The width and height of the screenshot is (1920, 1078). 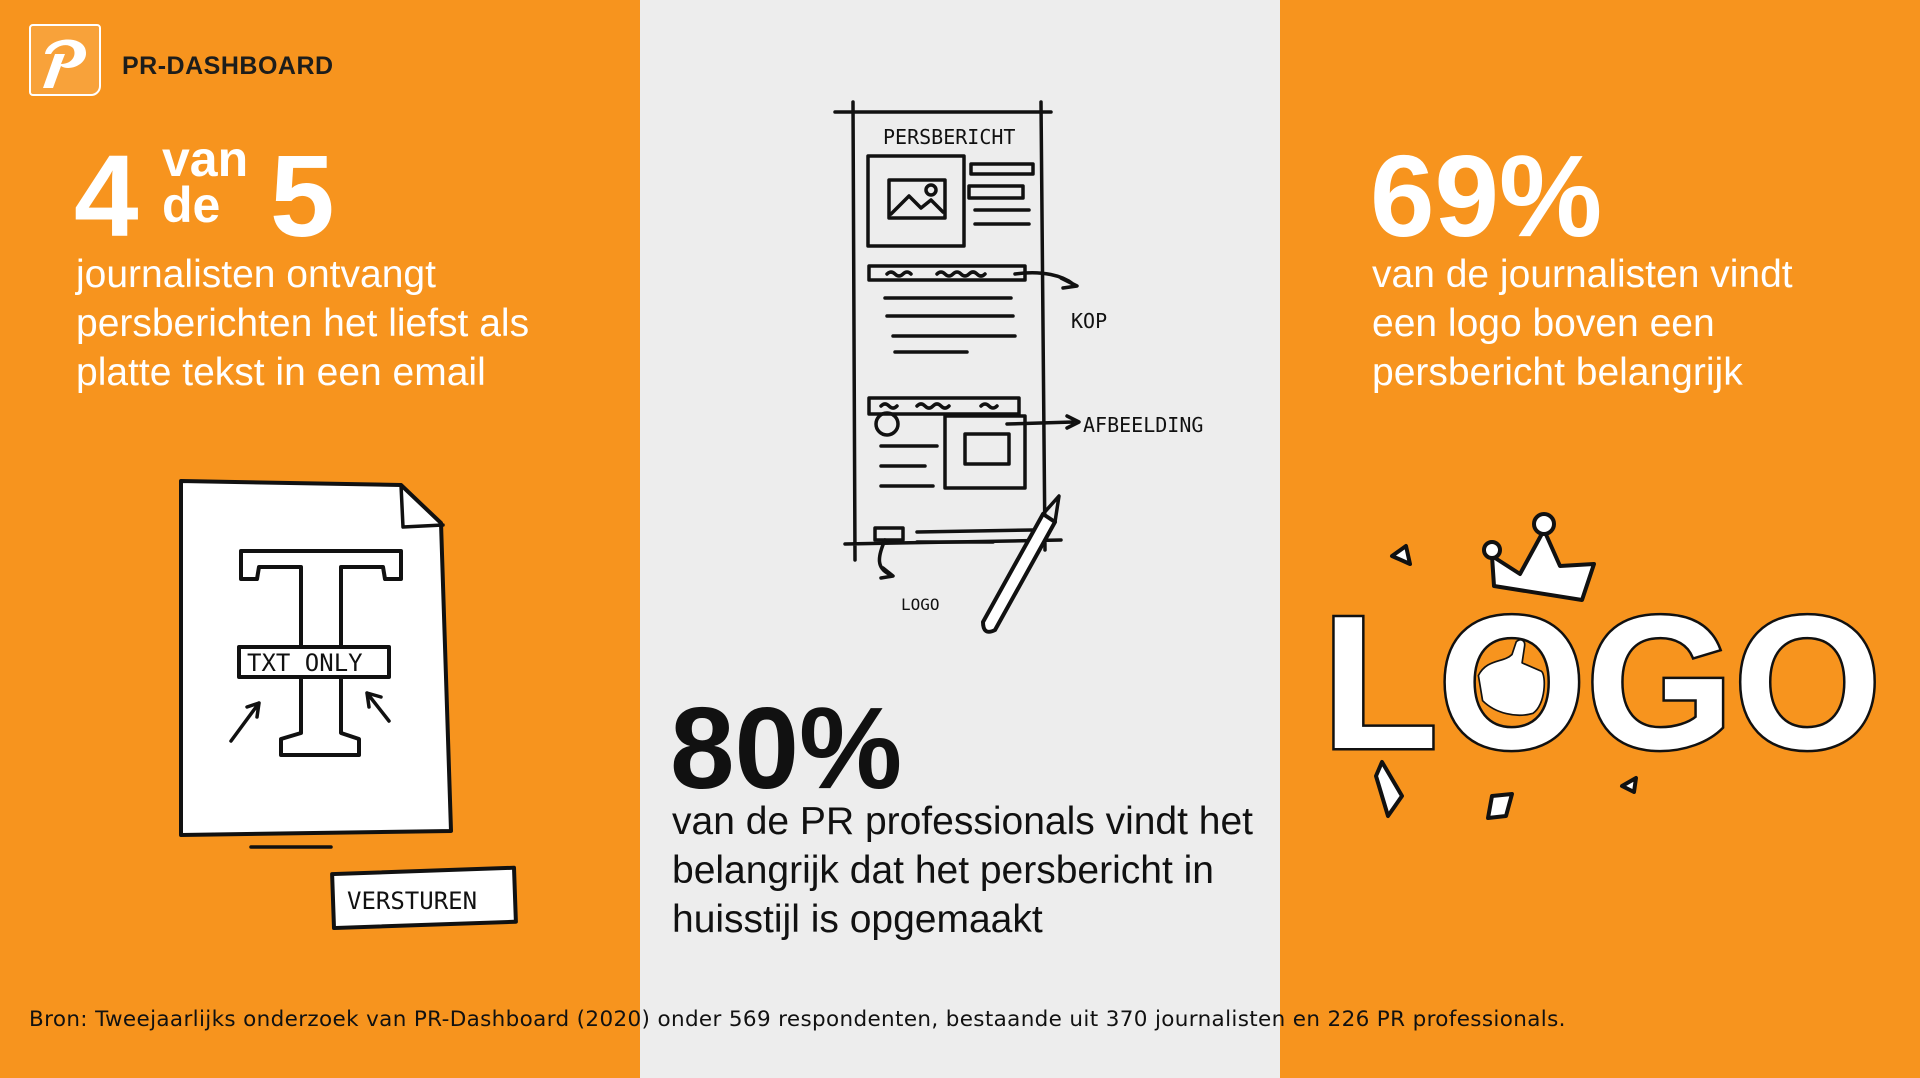 I want to click on stat2-line: van de PR professionals vindt het, so click(x=963, y=821).